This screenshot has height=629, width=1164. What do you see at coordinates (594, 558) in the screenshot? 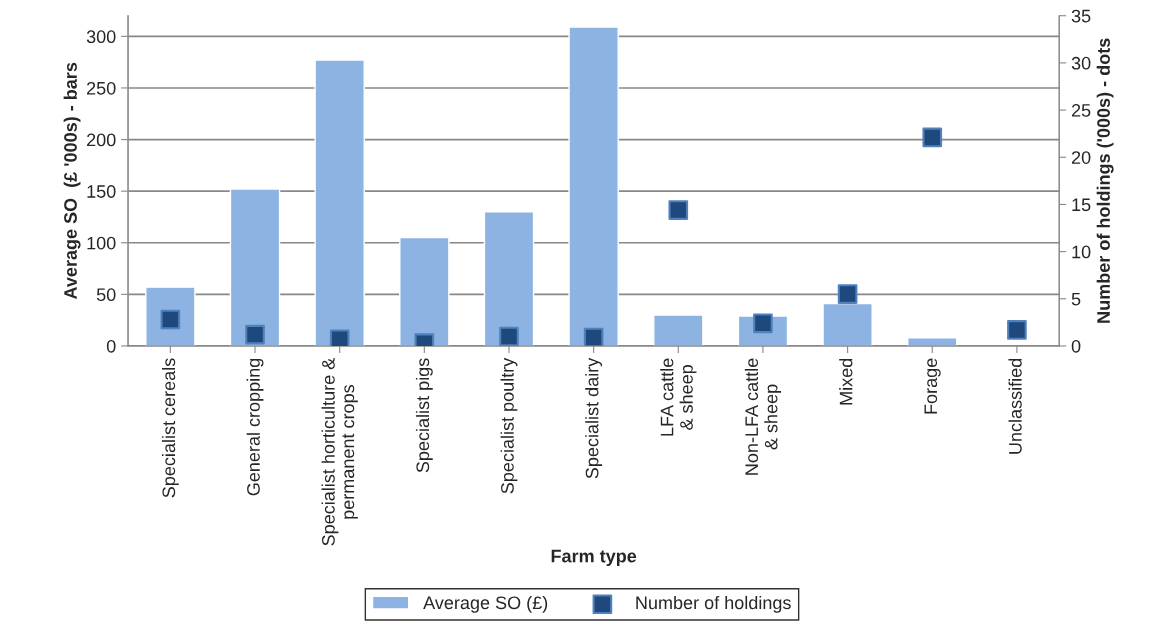
I see `x-axis-title: Farm type` at bounding box center [594, 558].